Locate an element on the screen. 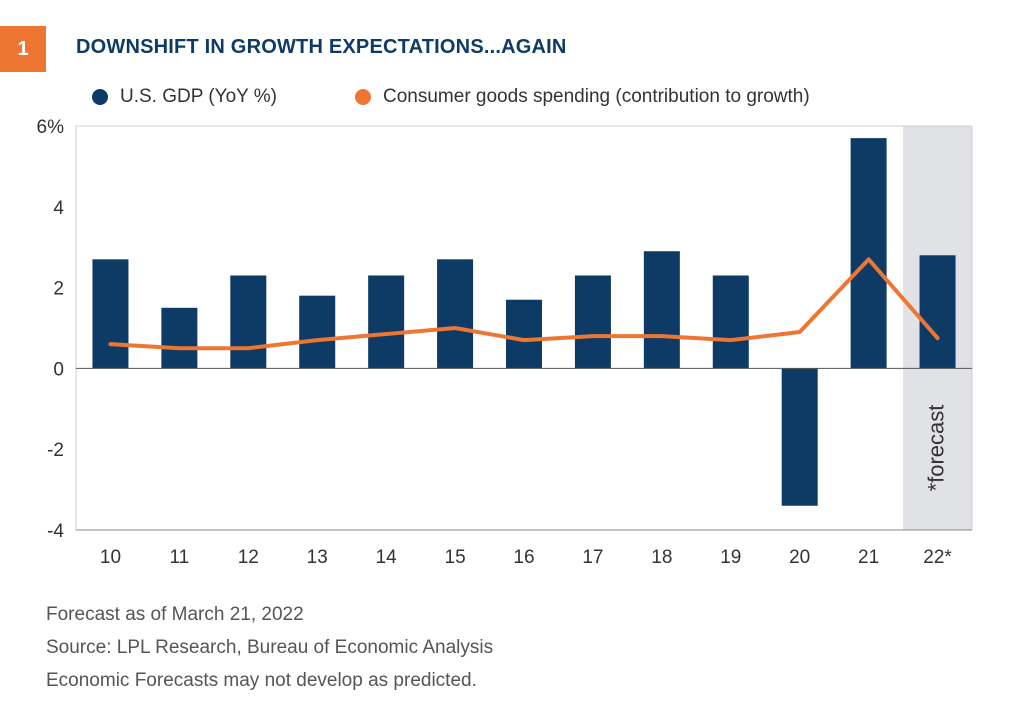 The height and width of the screenshot is (722, 1020). x-tick-label: 17 is located at coordinates (592, 557).